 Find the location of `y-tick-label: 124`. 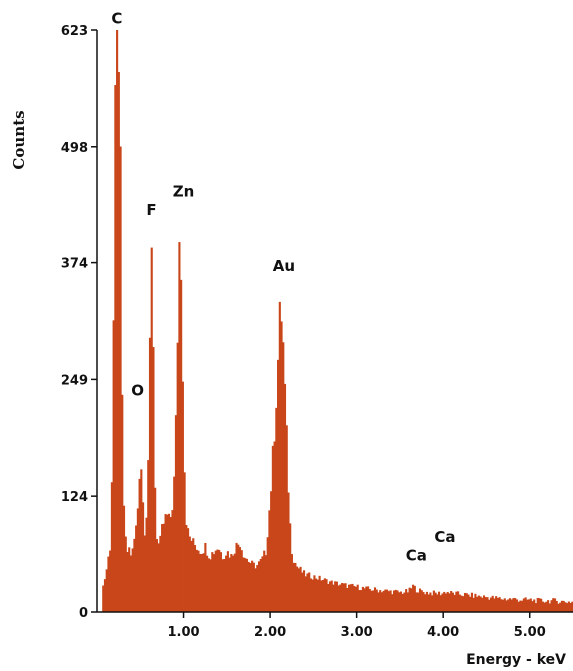

y-tick-label: 124 is located at coordinates (74, 497).